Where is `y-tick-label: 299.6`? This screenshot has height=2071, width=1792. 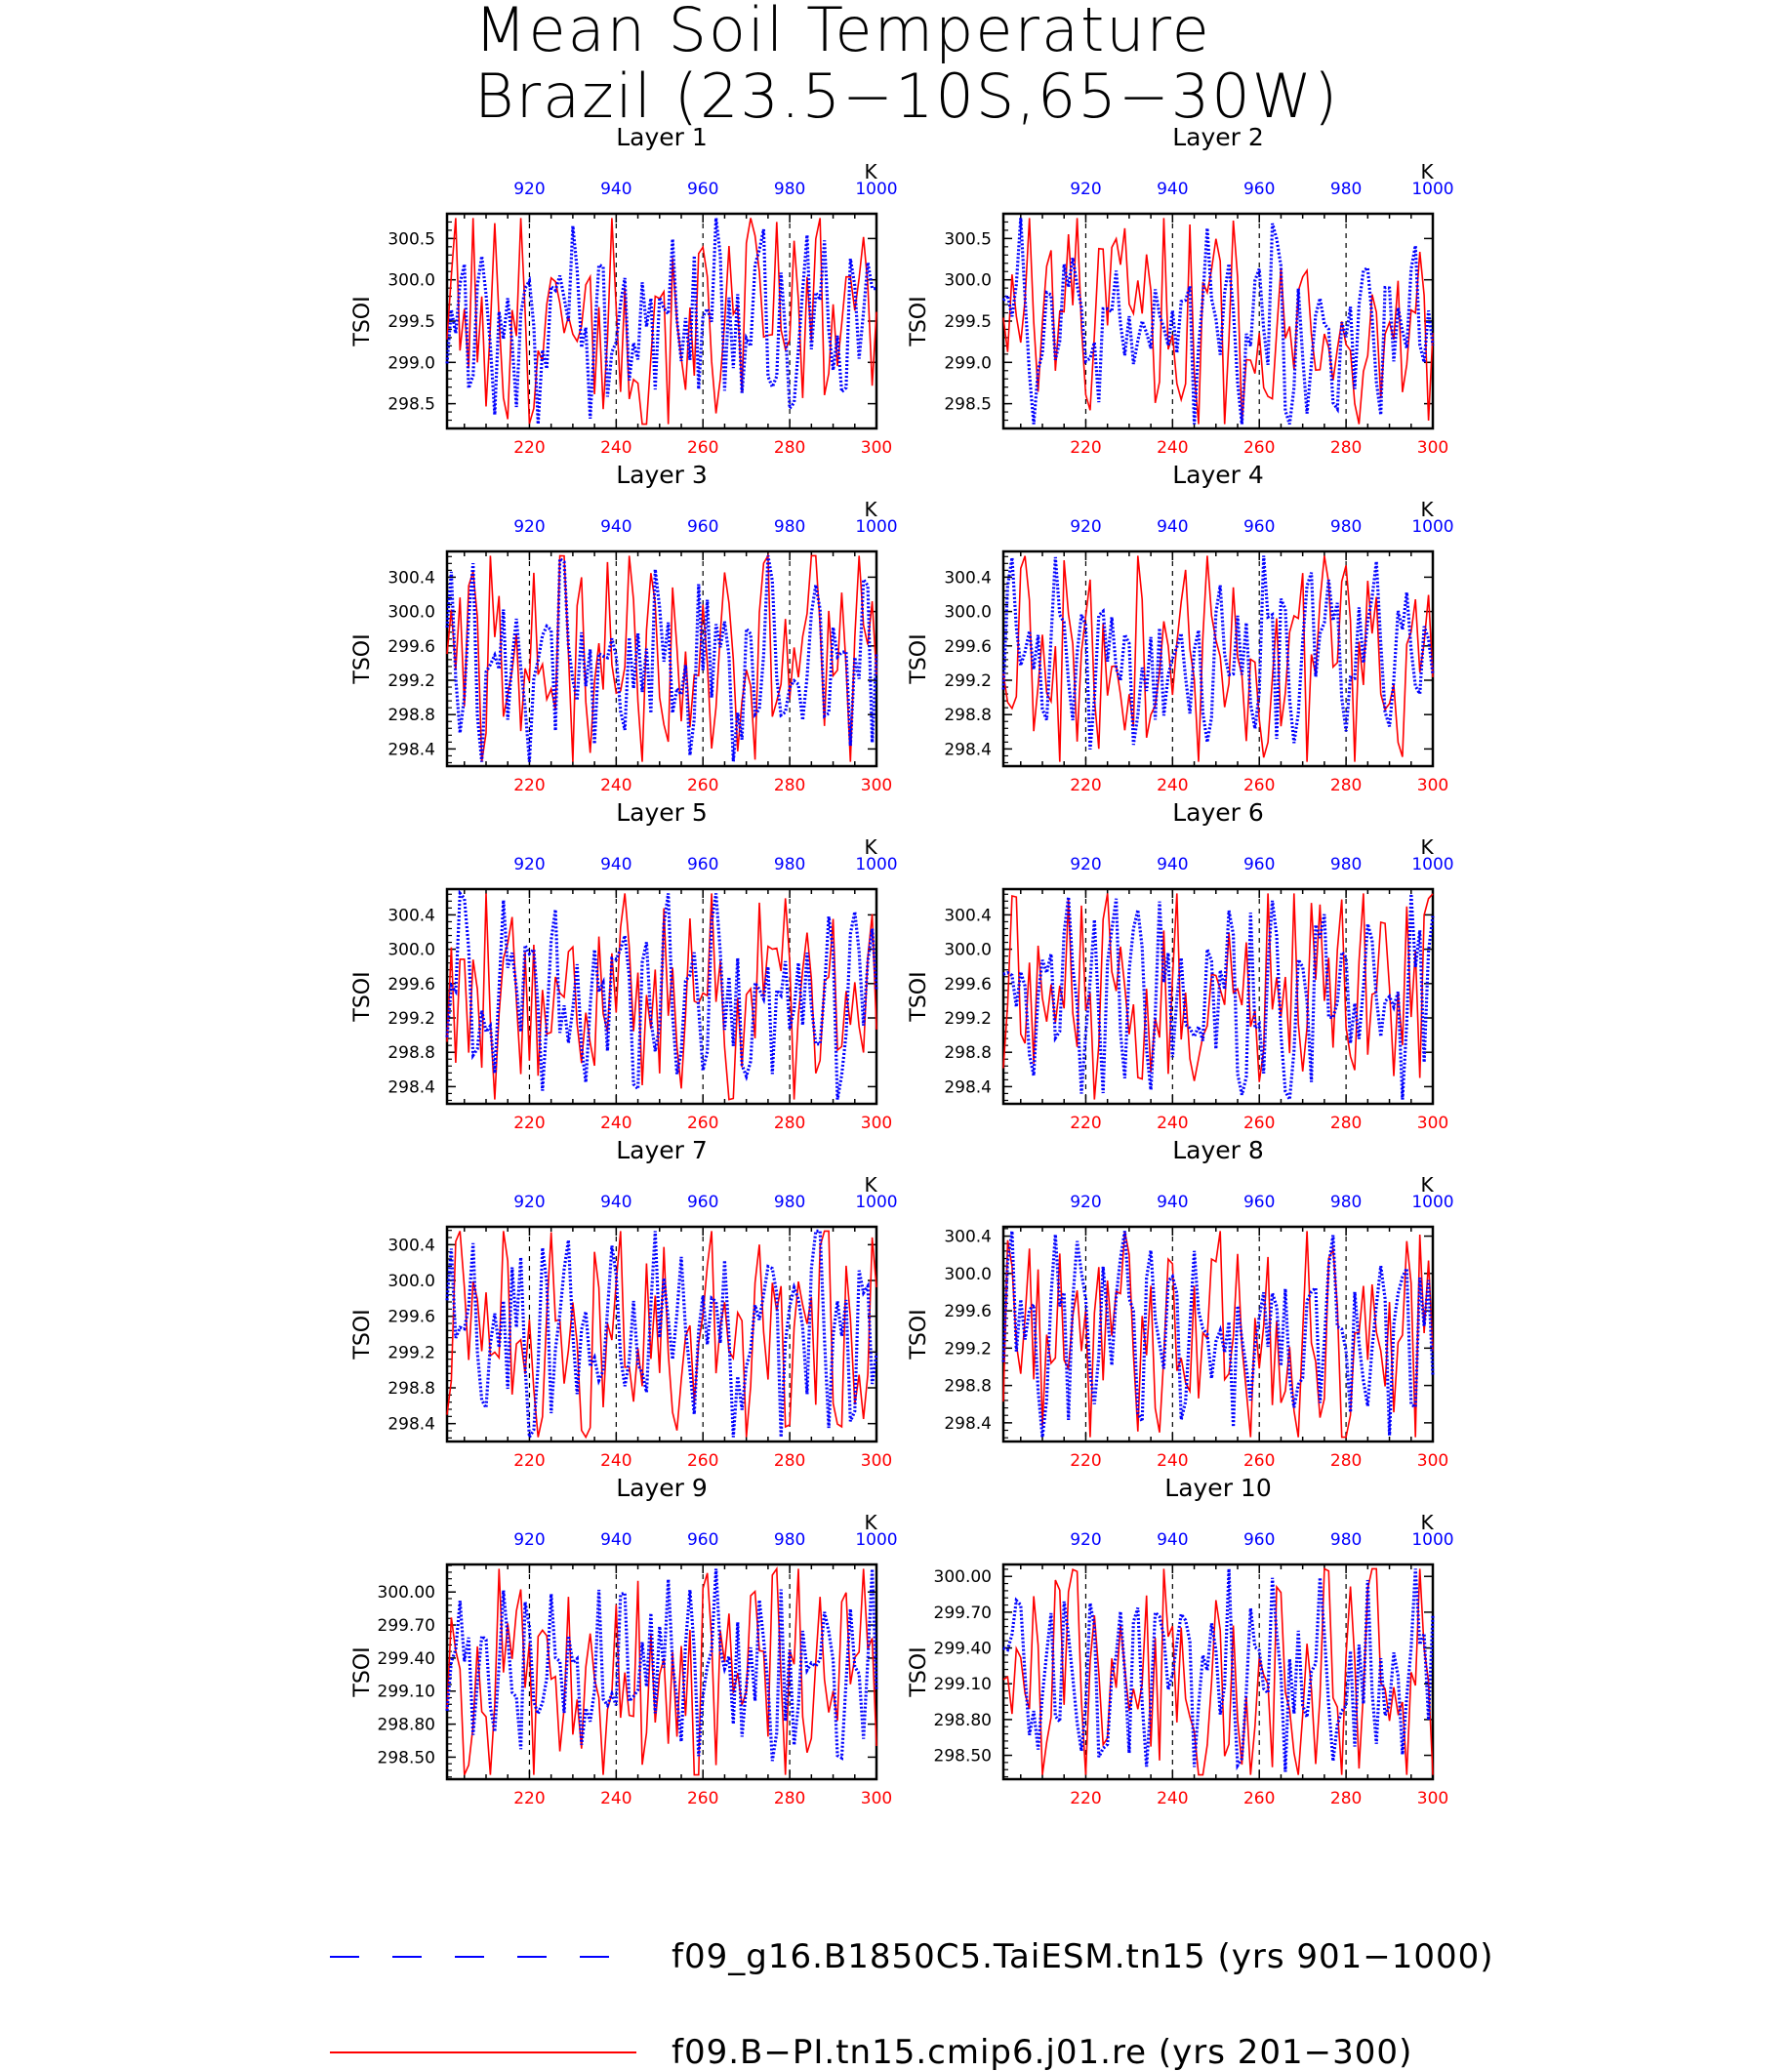 y-tick-label: 299.6 is located at coordinates (968, 1311).